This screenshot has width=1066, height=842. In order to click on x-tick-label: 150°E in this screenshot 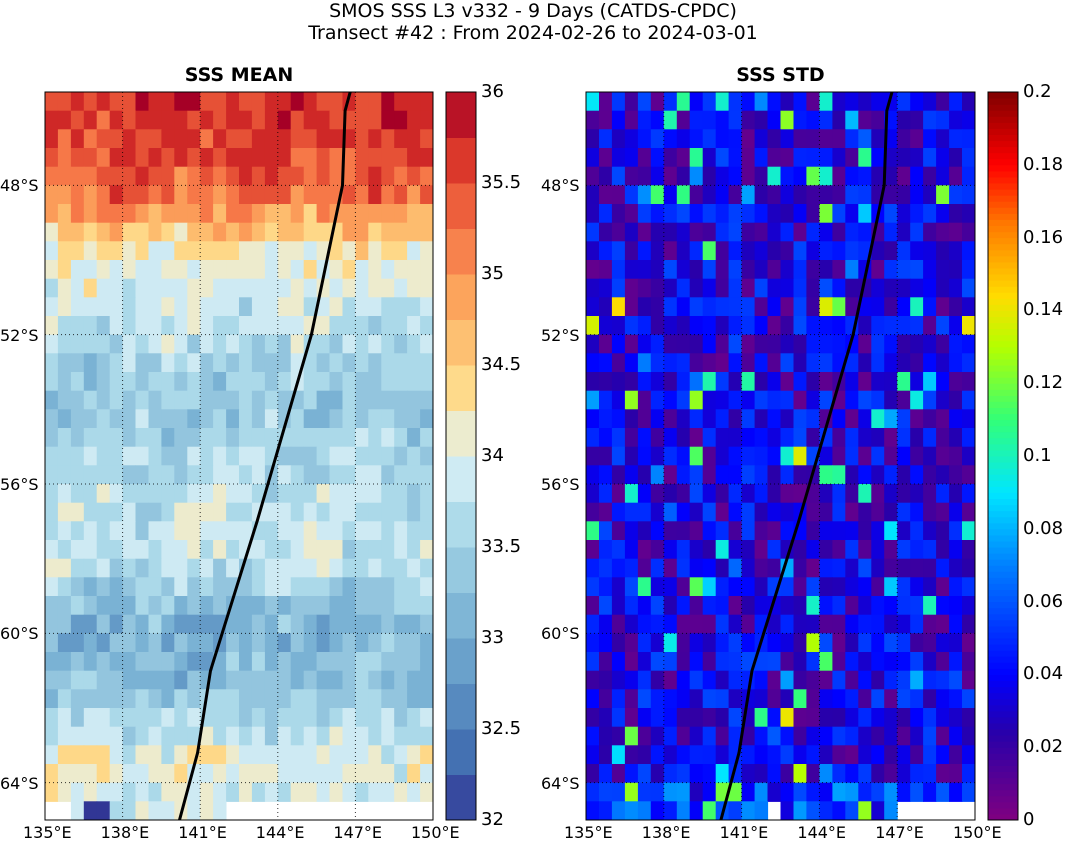, I will do `click(435, 832)`.